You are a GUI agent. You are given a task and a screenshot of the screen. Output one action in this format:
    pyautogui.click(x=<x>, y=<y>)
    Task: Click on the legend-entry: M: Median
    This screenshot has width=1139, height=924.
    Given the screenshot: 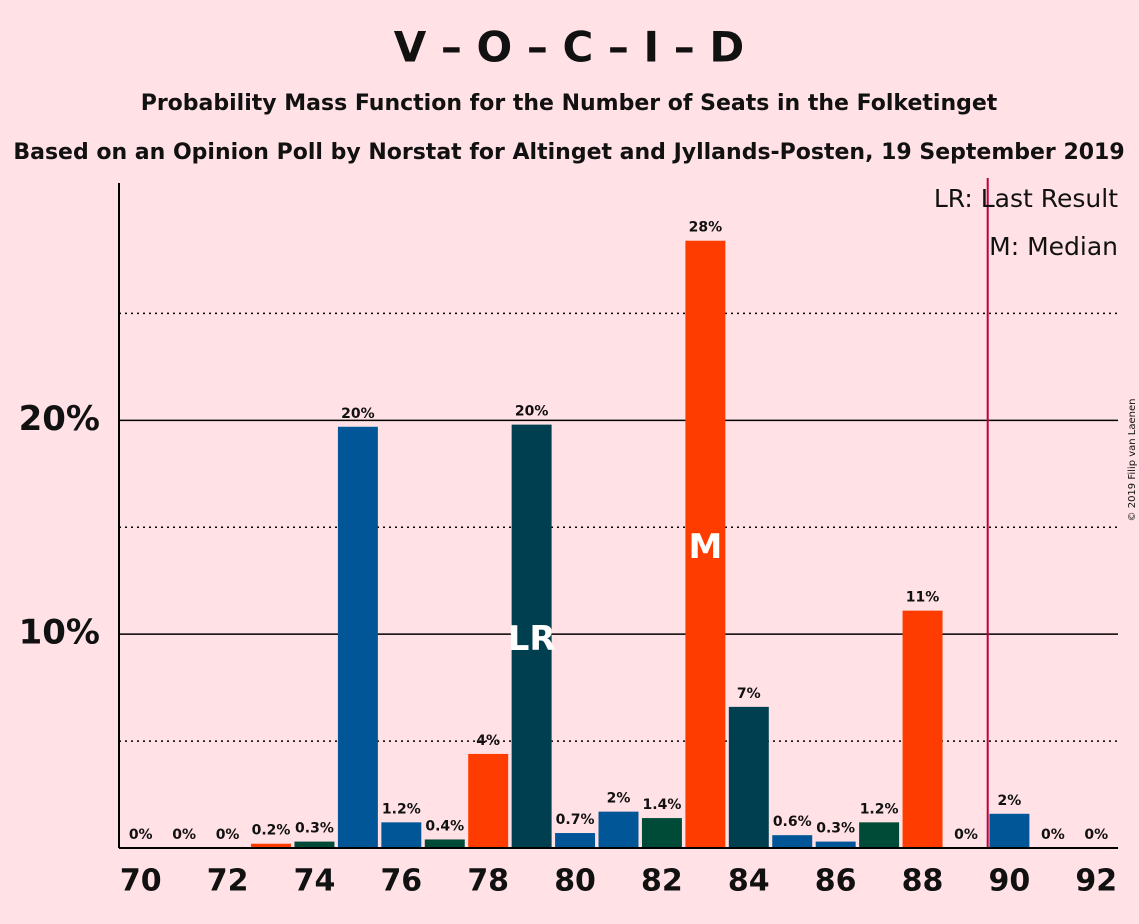 What is the action you would take?
    pyautogui.click(x=1053, y=246)
    